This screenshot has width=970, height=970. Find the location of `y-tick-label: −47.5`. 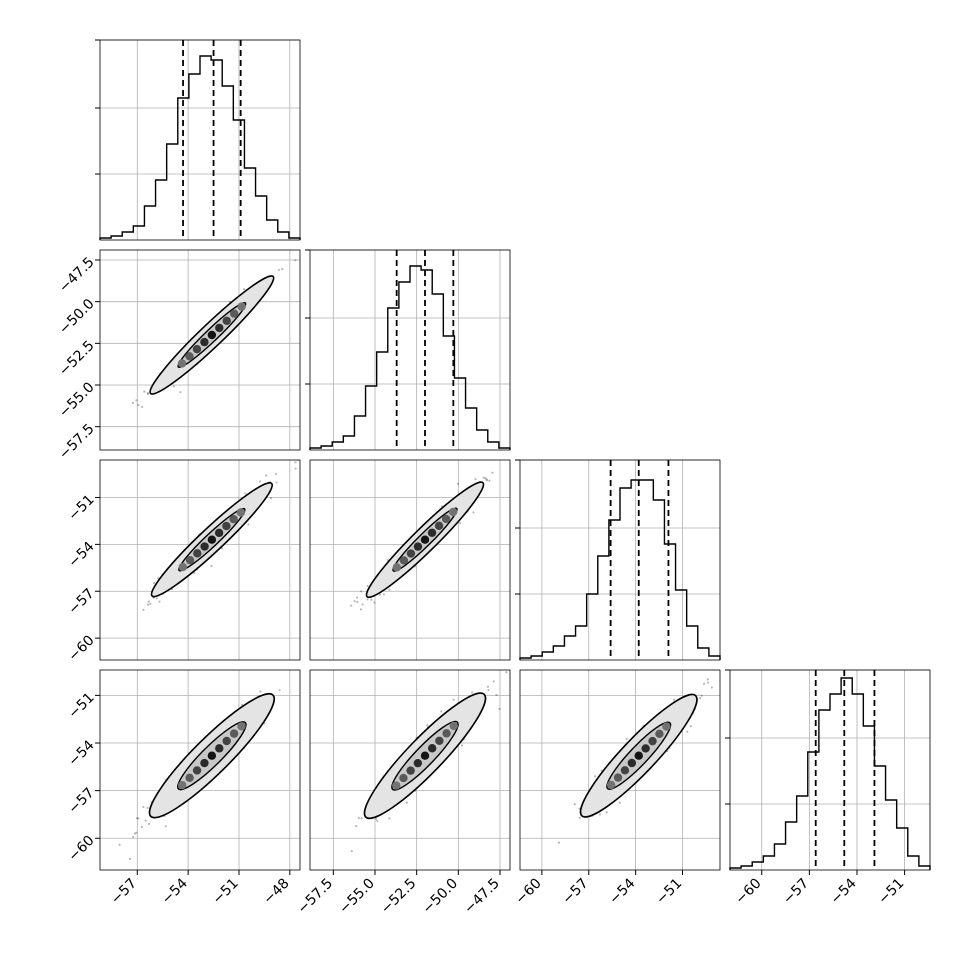

y-tick-label: −47.5 is located at coordinates (77, 275).